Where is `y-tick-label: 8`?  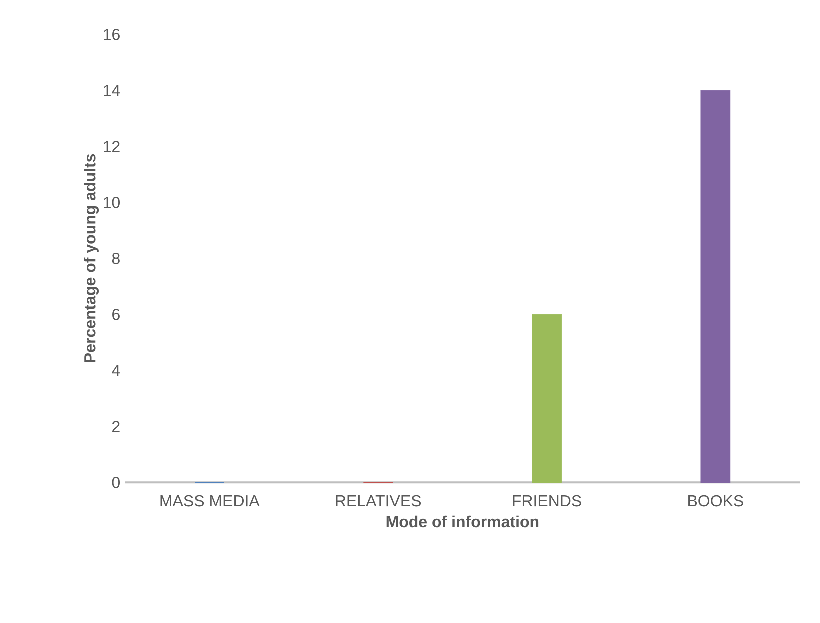
y-tick-label: 8 is located at coordinates (116, 258).